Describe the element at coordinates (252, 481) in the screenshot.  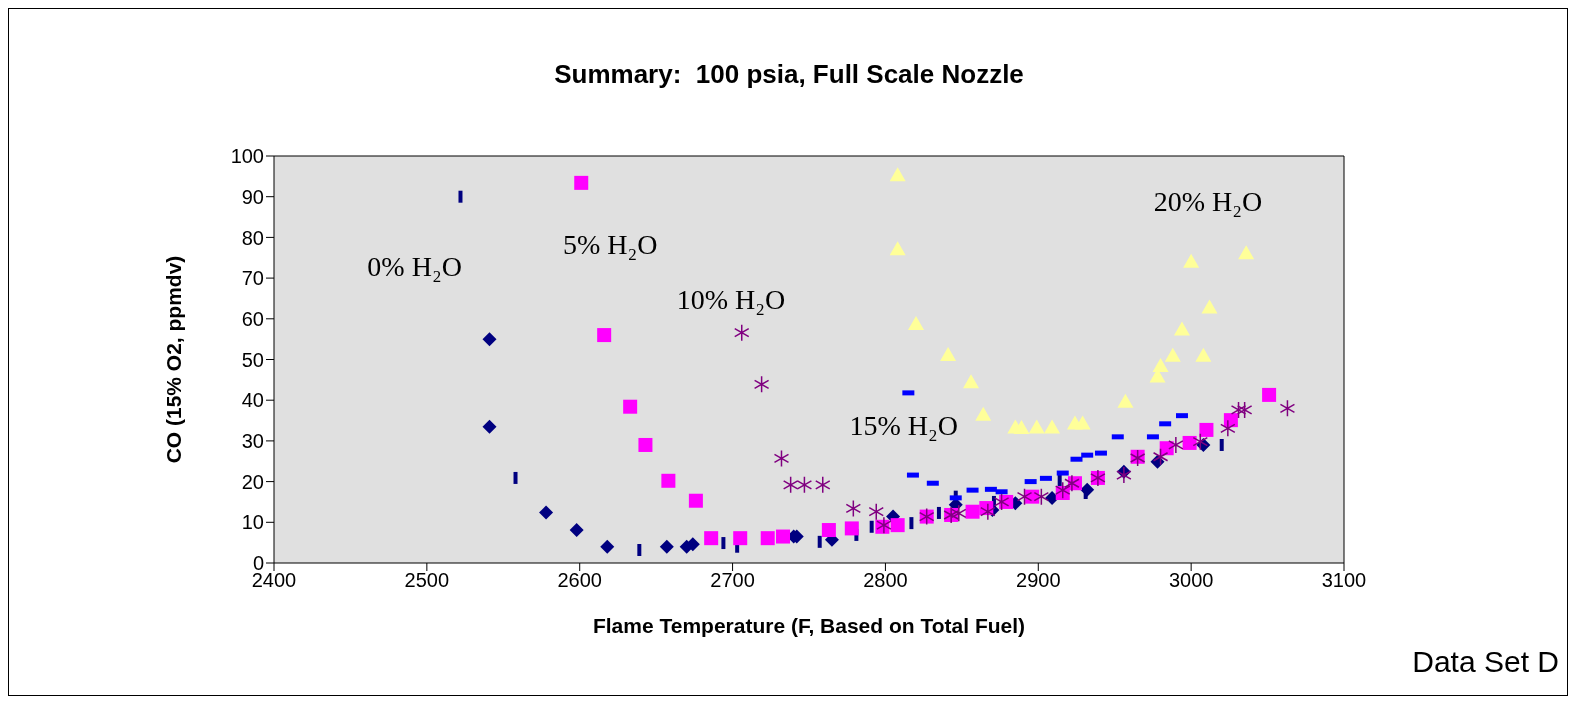
I see `y-tick-label: 20` at that location.